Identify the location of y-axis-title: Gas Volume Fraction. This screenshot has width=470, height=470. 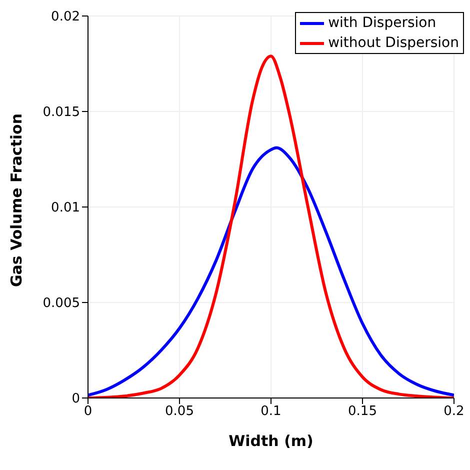
(16, 200).